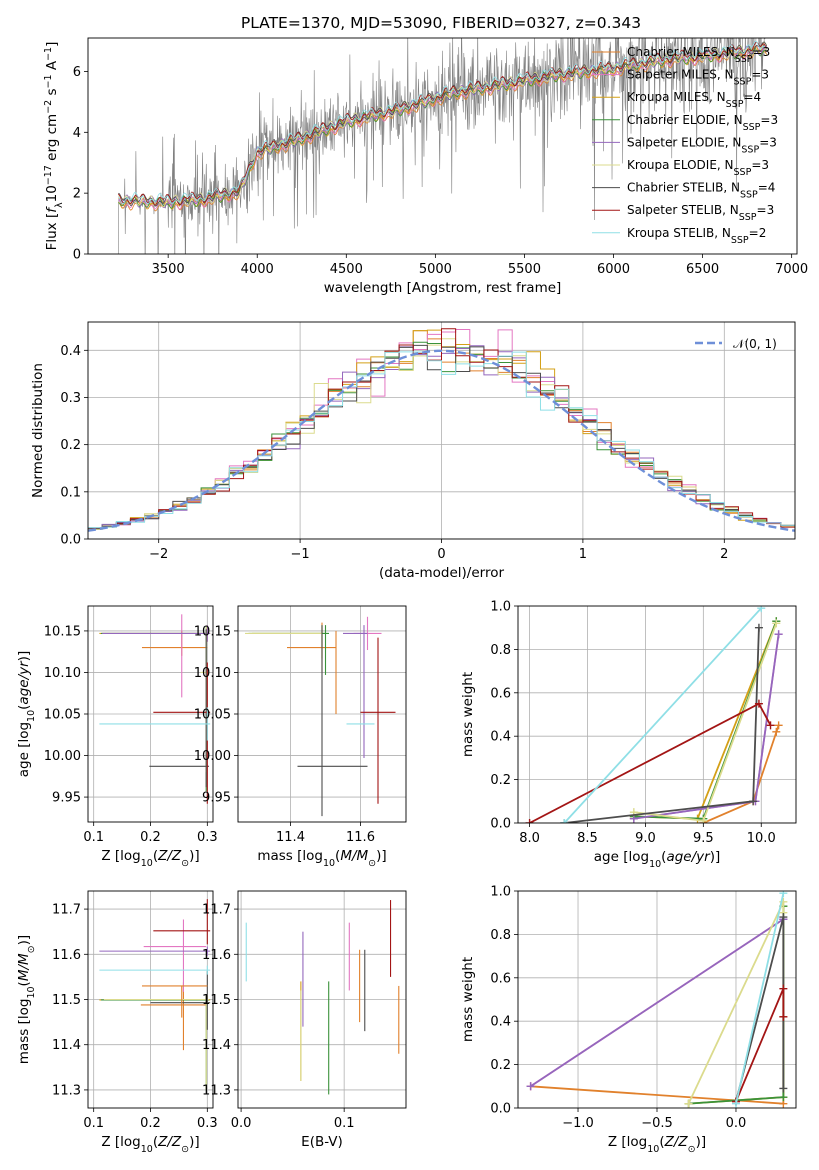  I want to click on x-tick-label: −2, so click(158, 554).